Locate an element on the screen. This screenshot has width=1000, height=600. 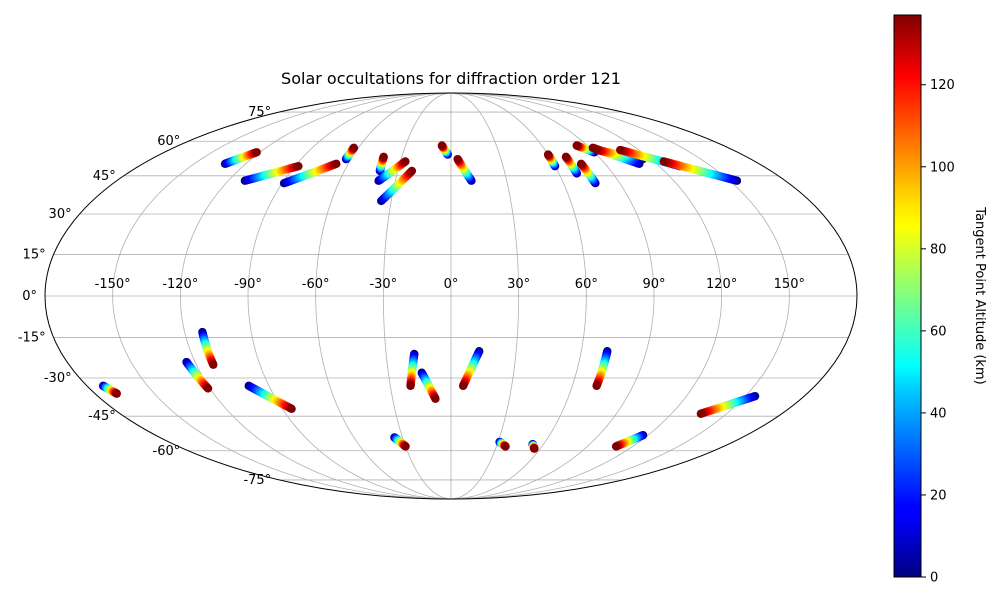
longitude-tick-label: 0° is located at coordinates (451, 284).